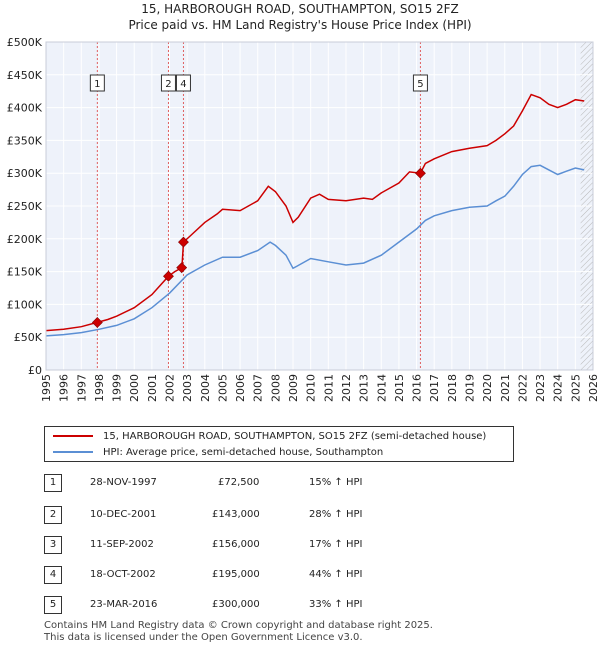  What do you see at coordinates (381, 388) in the screenshot?
I see `x-tick-label: 2014` at bounding box center [381, 388].